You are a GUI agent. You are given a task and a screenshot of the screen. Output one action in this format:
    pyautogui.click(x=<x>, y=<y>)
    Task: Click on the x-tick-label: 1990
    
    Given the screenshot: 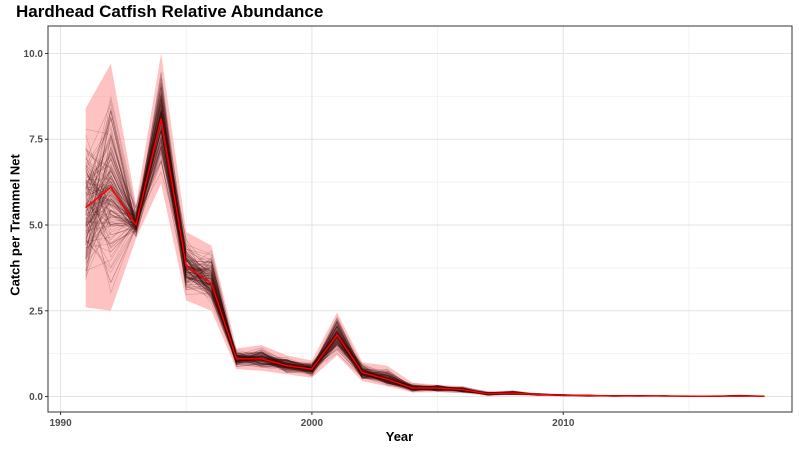 What is the action you would take?
    pyautogui.click(x=60, y=423)
    